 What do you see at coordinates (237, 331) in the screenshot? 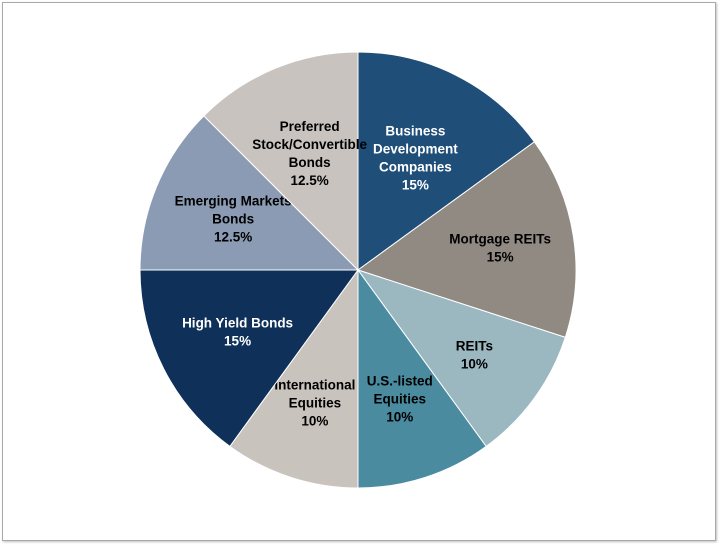
I see `slice-label-high-yield-bonds: High Yield Bonds 15%` at bounding box center [237, 331].